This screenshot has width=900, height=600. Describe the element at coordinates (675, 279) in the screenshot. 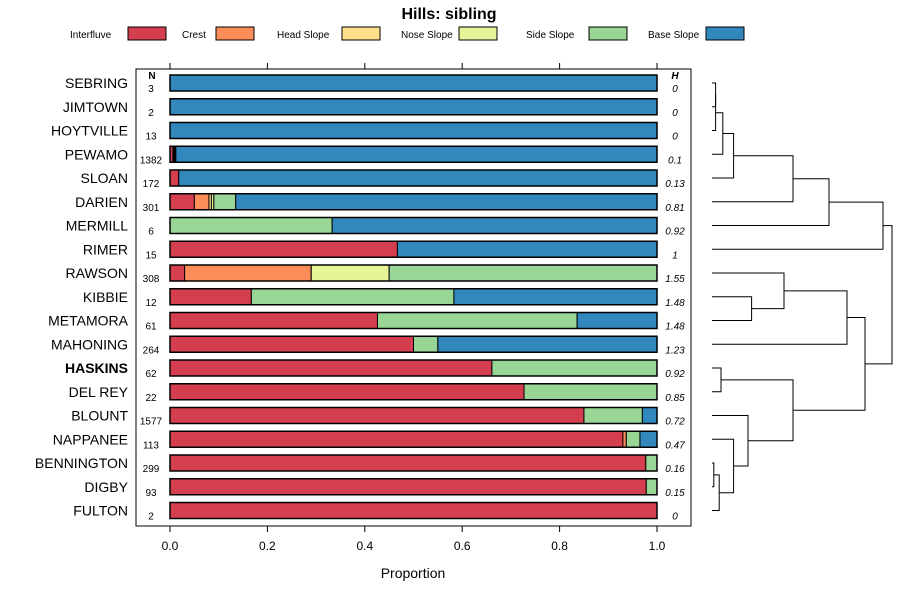

I see `h-value-rawson: 1.55` at that location.